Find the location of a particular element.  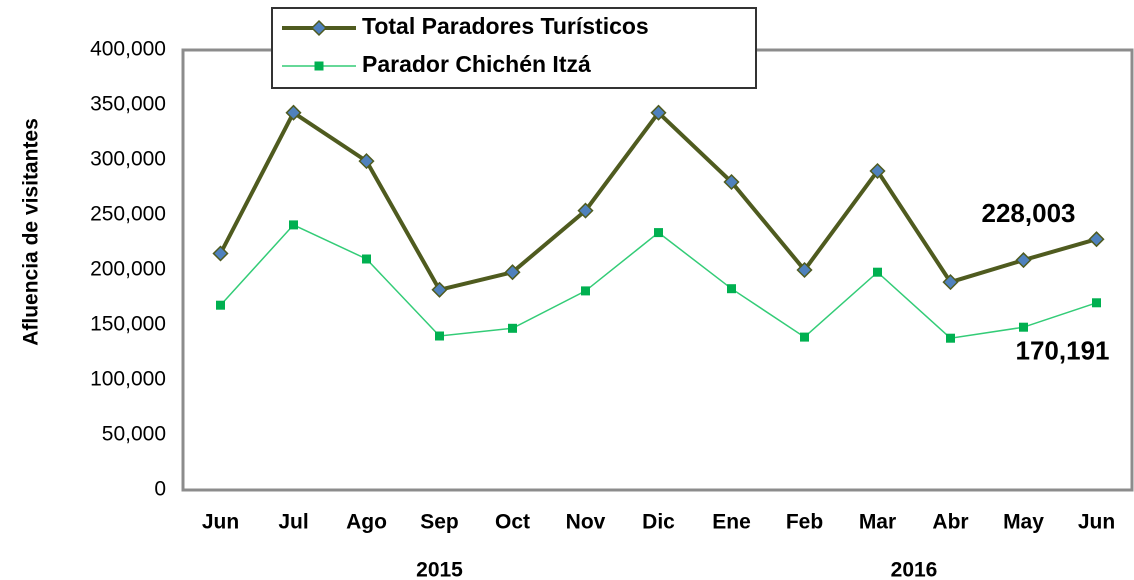

y-tick-label: 150,000 is located at coordinates (128, 324).